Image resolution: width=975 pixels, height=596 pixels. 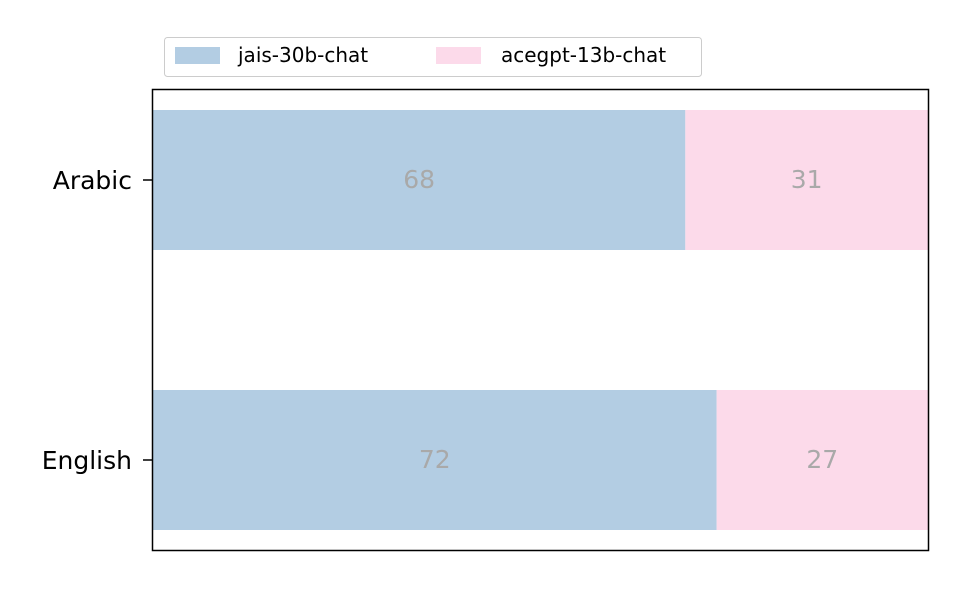 What do you see at coordinates (97, 320) in the screenshot?
I see `y-axis: Arabic English` at bounding box center [97, 320].